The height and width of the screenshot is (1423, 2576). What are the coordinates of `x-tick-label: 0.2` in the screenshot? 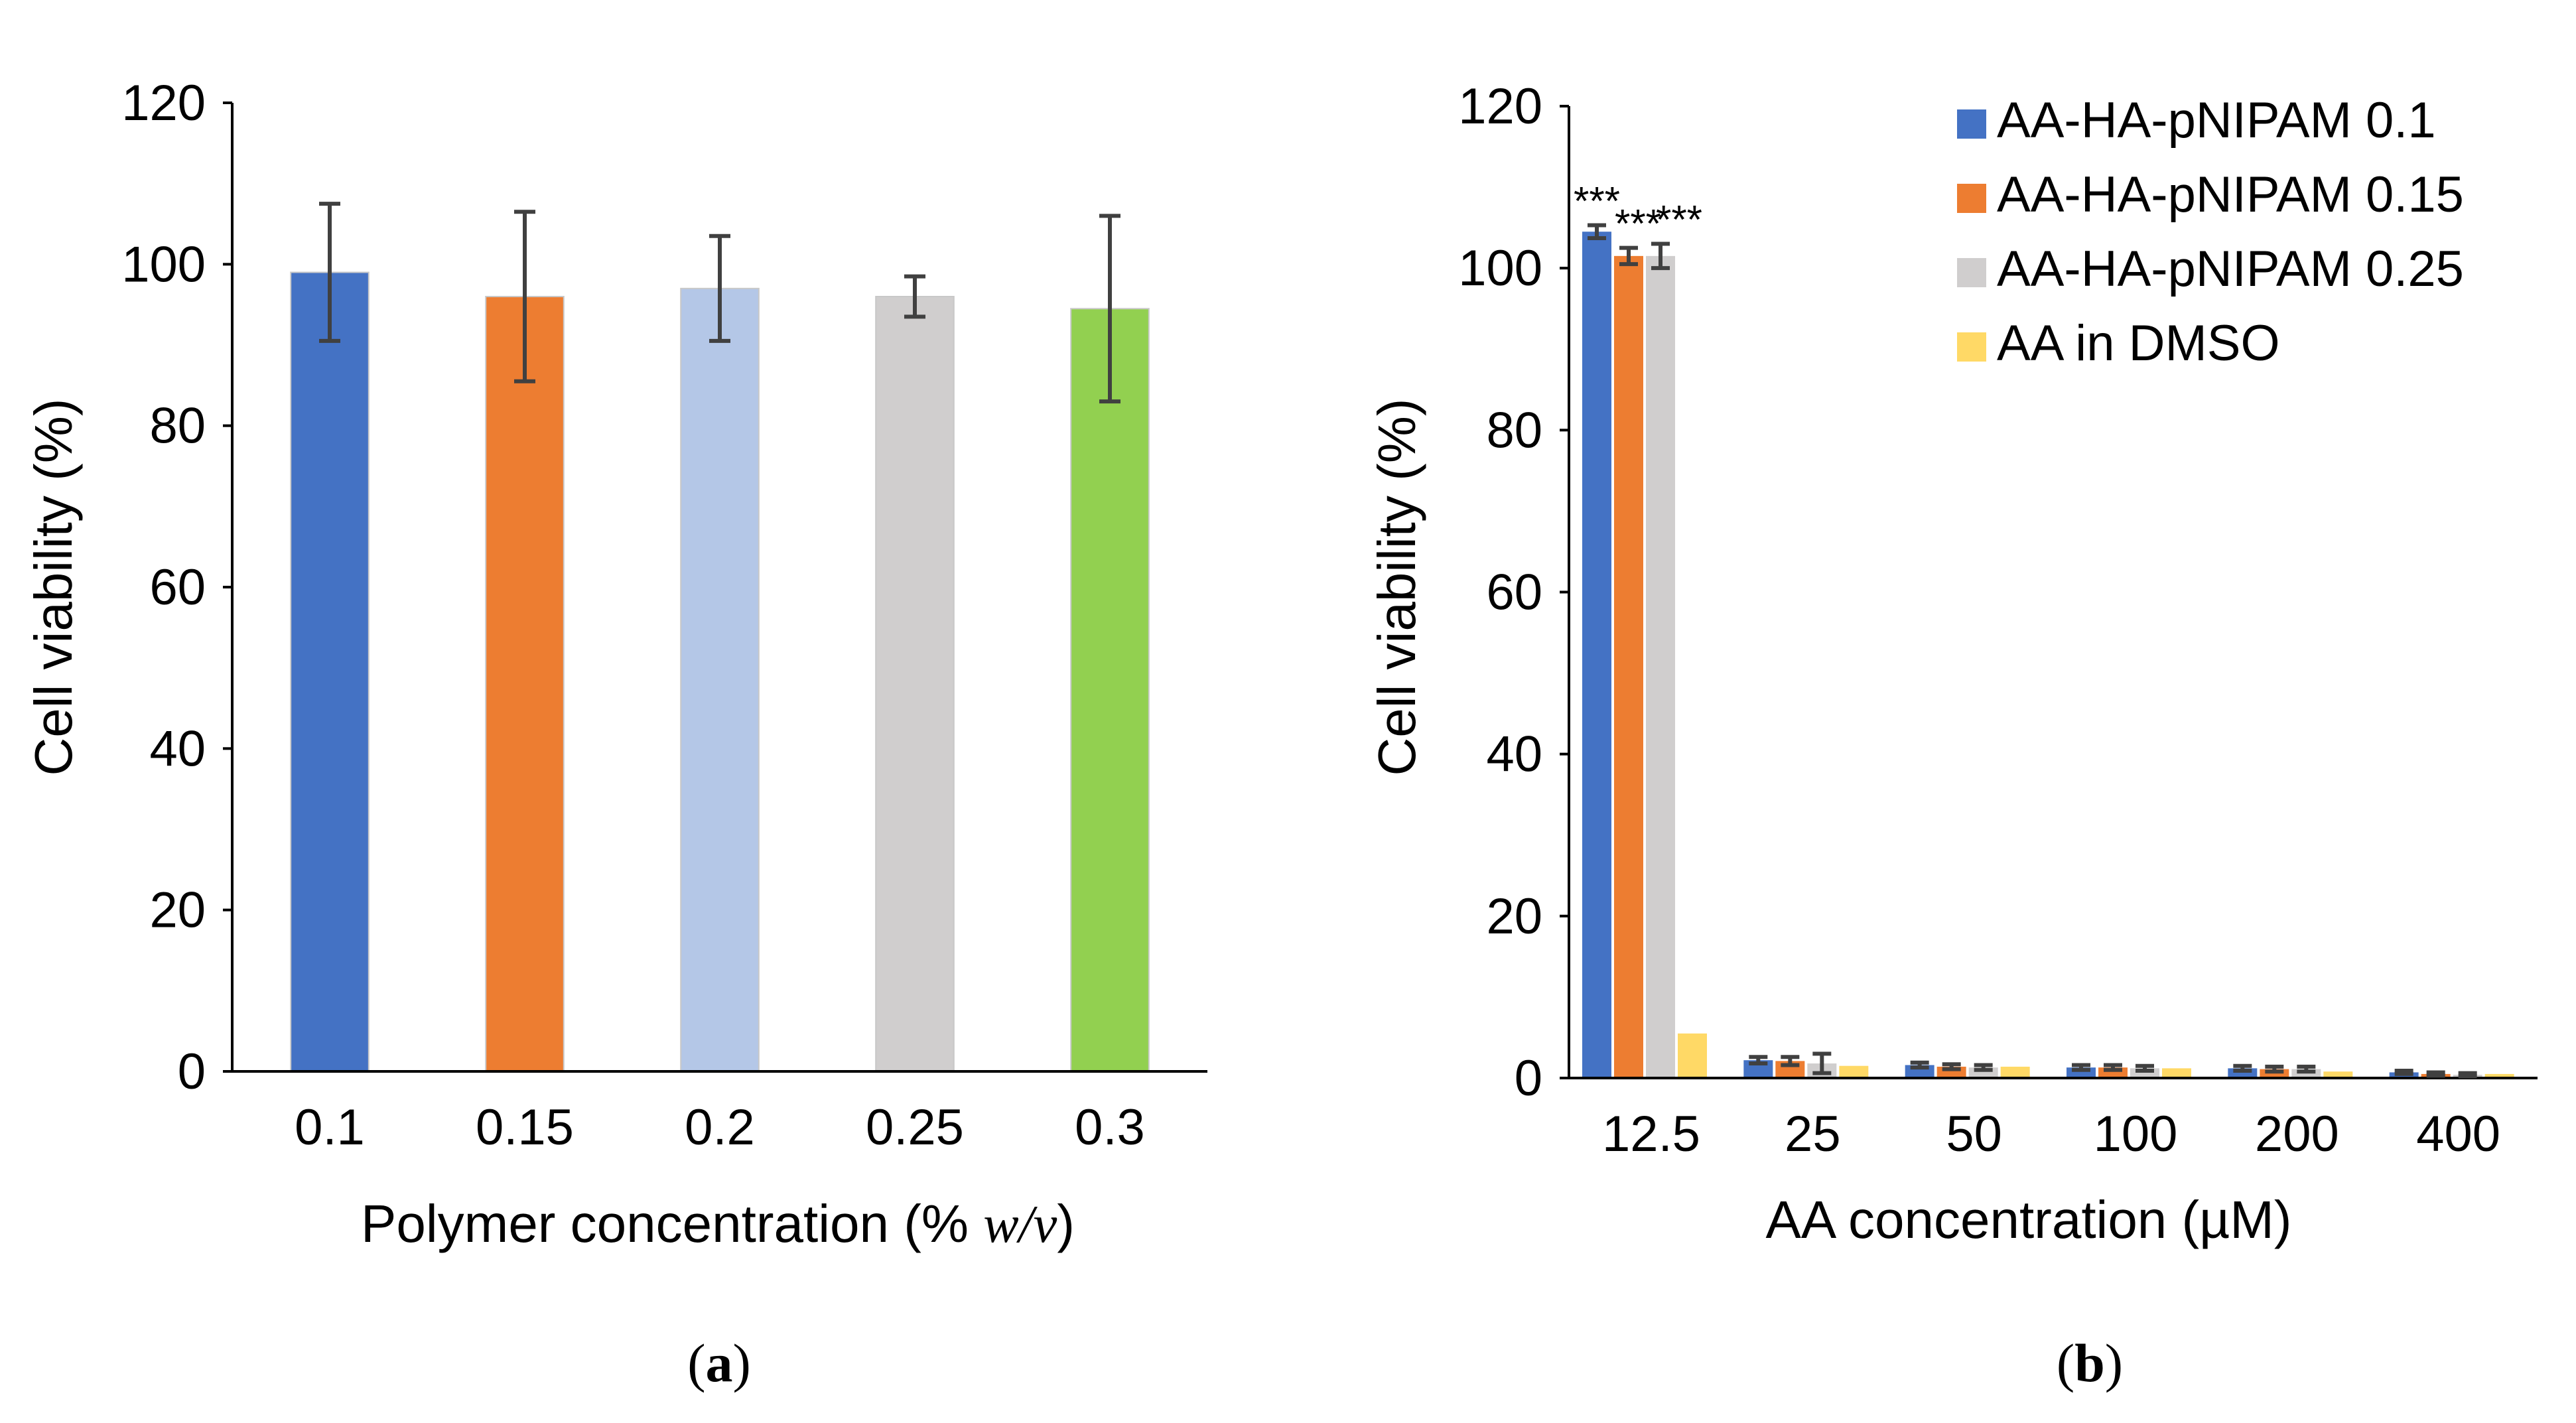 It's located at (720, 1127).